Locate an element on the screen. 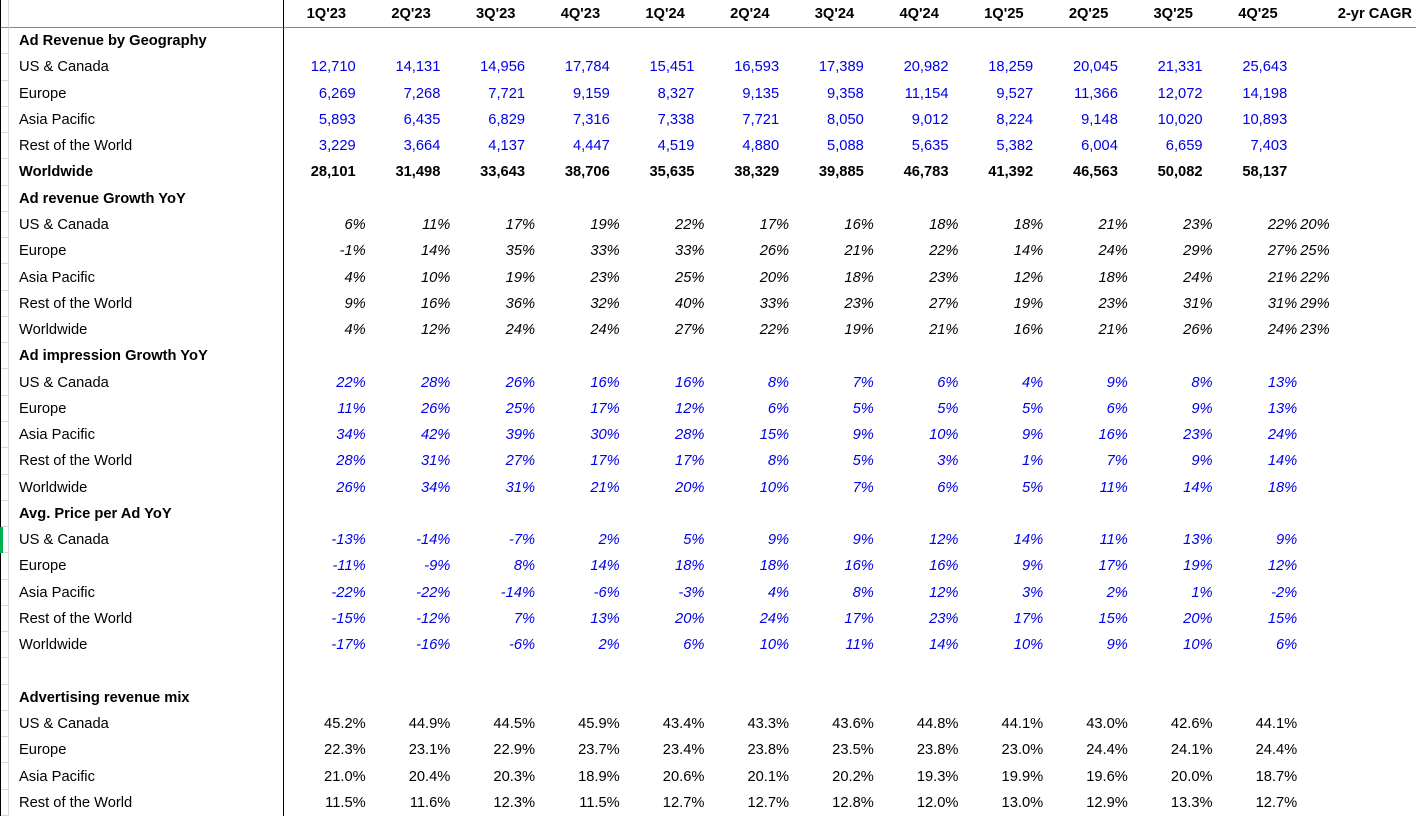 This screenshot has width=1416, height=816. value-cell: 9,012 is located at coordinates (930, 119).